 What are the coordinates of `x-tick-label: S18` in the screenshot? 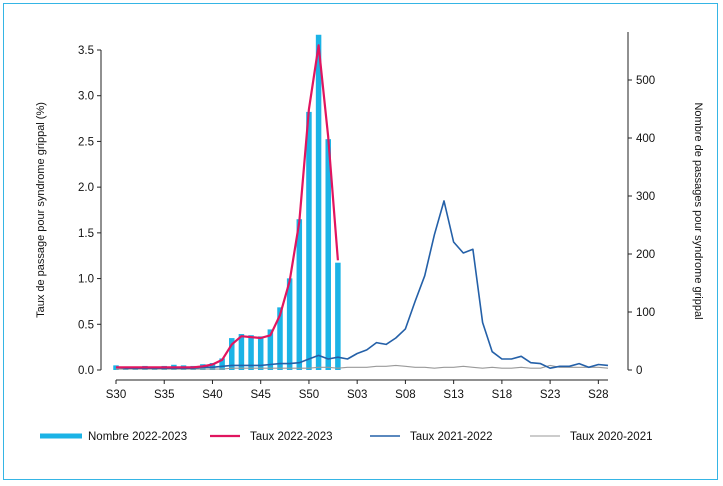 It's located at (502, 395).